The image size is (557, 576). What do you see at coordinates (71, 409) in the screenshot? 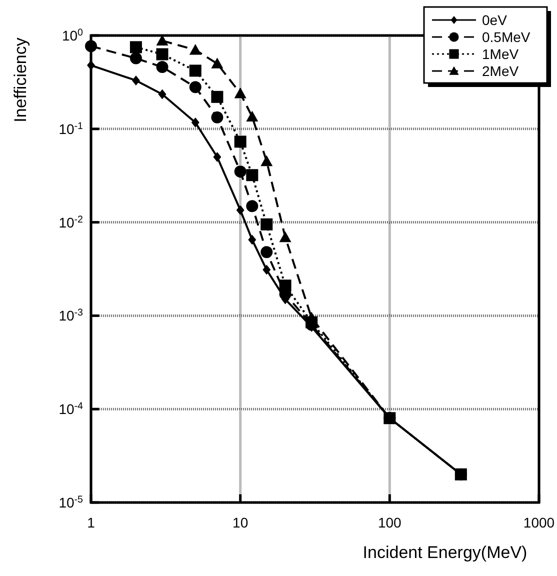
I see `y-tick-label: 10$^{-4}$` at bounding box center [71, 409].